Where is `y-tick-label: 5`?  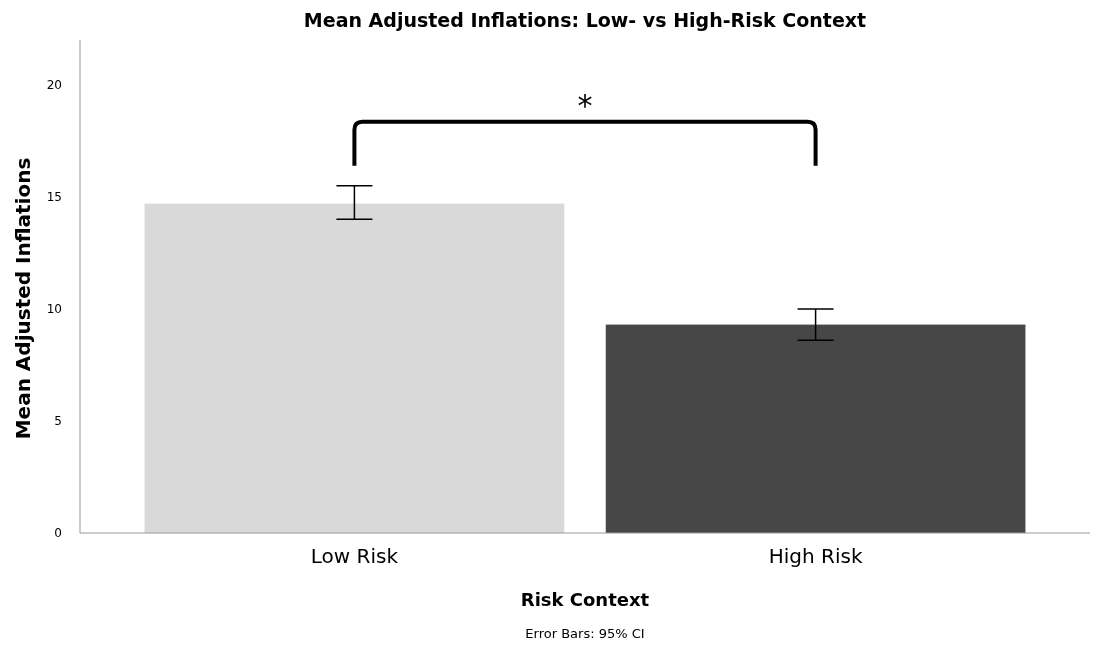
y-tick-label: 5 is located at coordinates (58, 421).